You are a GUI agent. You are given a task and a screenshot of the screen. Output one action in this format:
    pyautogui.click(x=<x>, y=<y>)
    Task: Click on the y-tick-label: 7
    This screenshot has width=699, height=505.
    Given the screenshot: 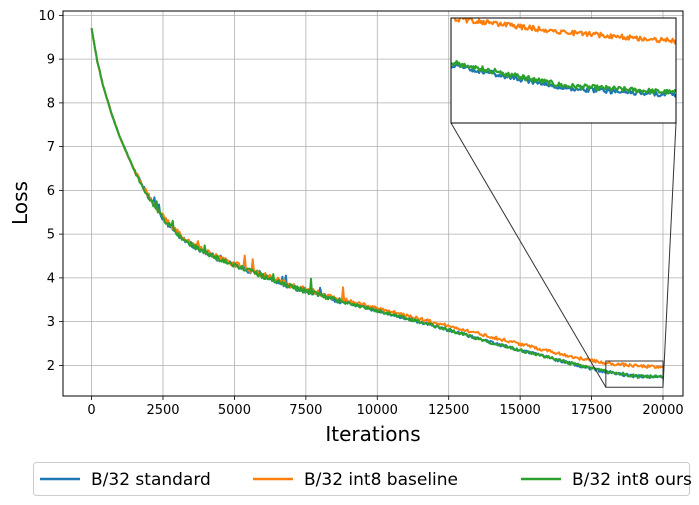 What is the action you would take?
    pyautogui.click(x=51, y=147)
    